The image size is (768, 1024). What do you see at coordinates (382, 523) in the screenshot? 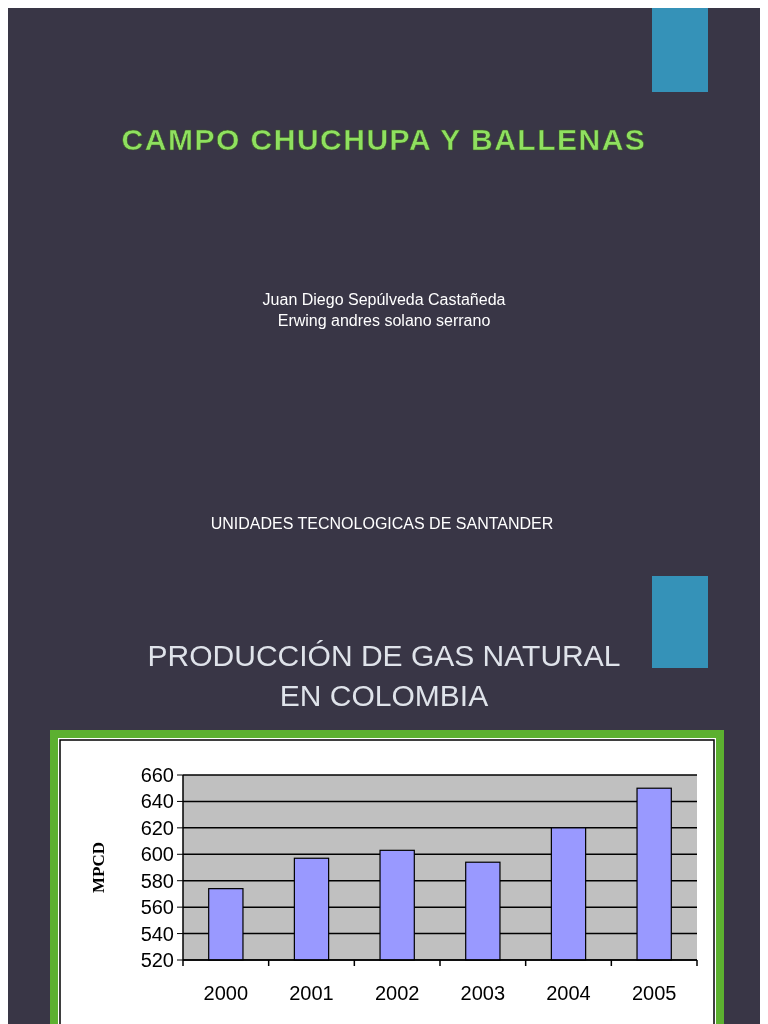
I see `text: UNIDADES TECNOLOGICAS DE SANTANDER` at bounding box center [382, 523].